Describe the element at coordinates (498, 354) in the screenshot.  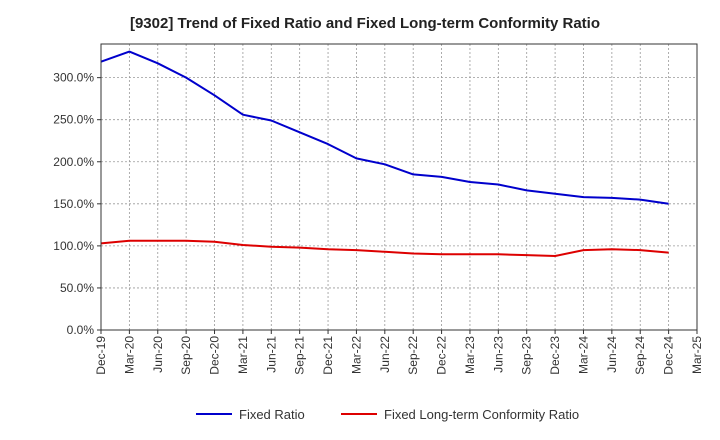
I see `x-tick-label: Jun-23` at that location.